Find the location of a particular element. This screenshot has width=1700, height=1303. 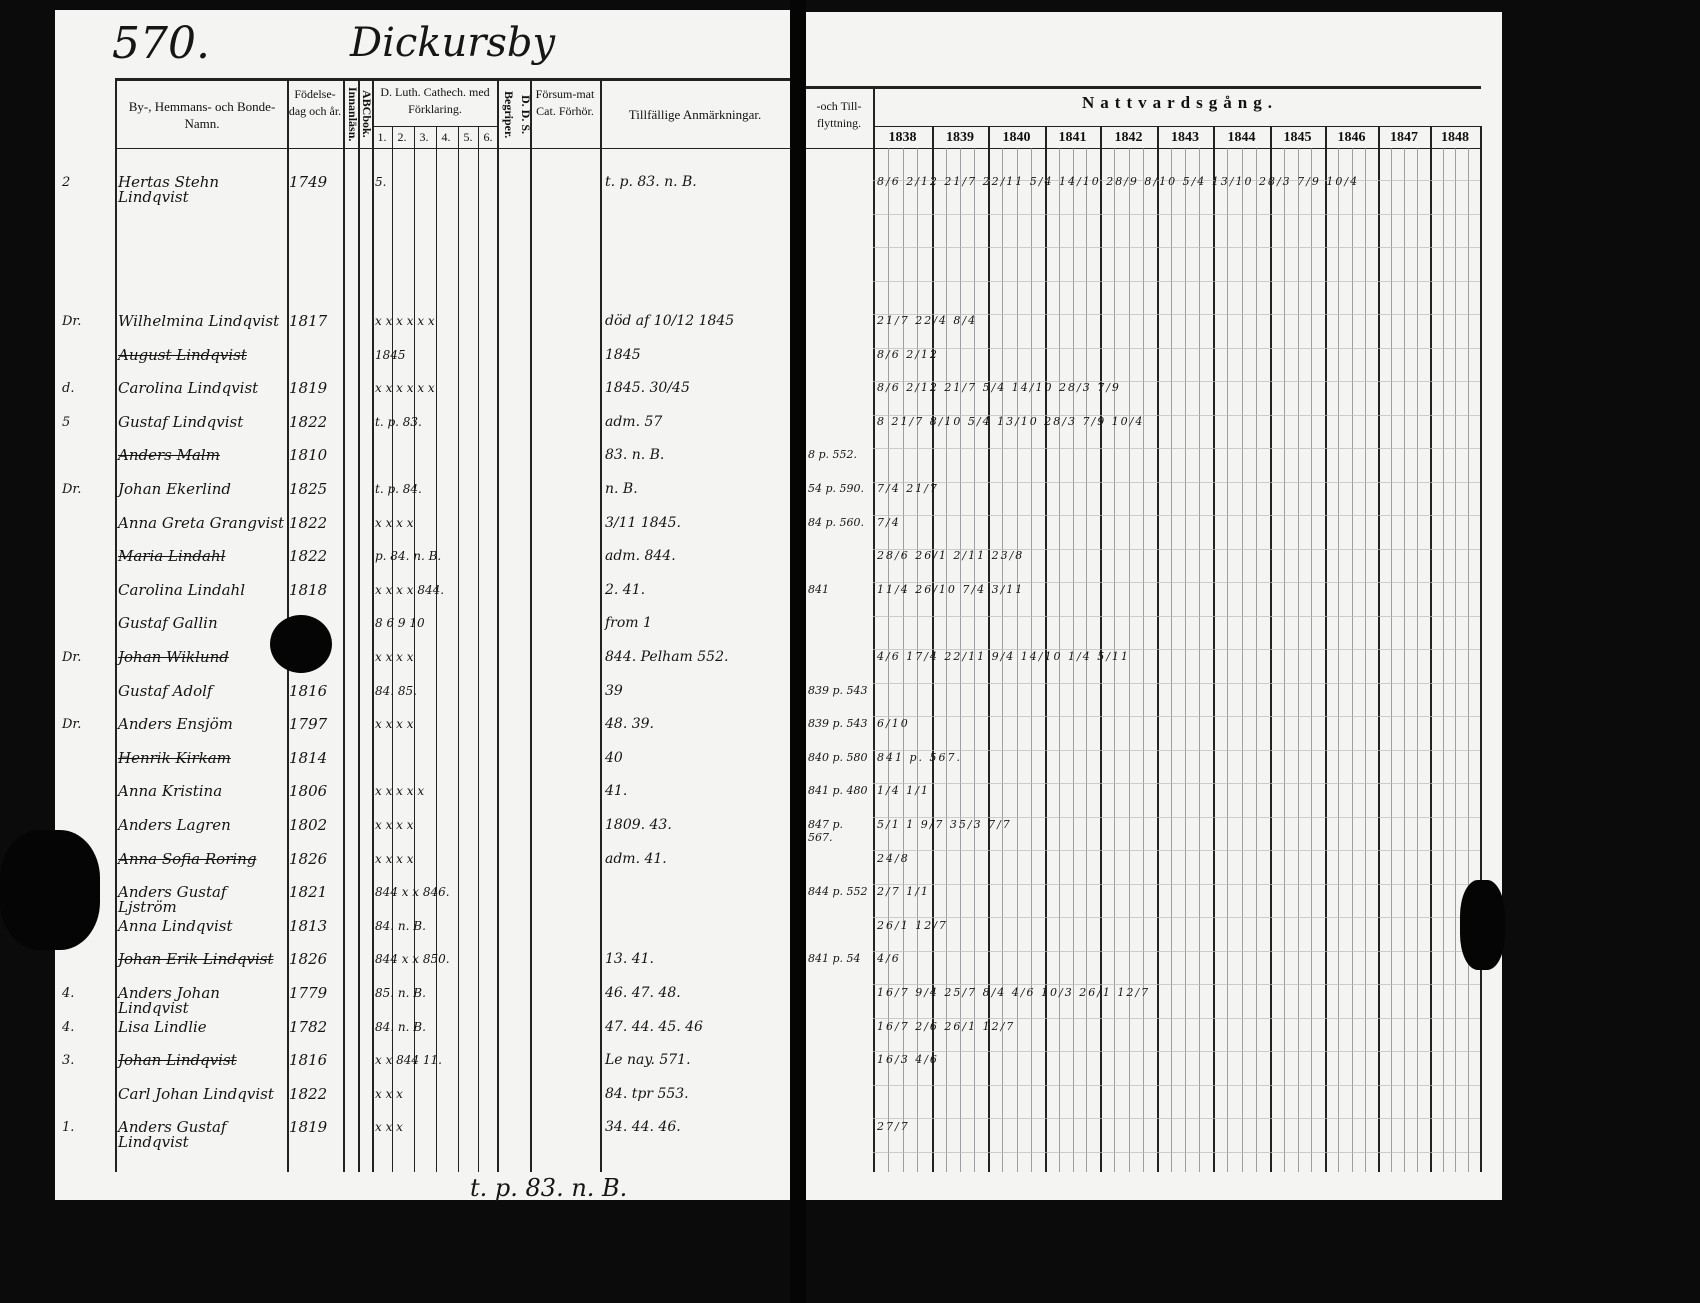

birth-year: 1825 is located at coordinates (308, 489).